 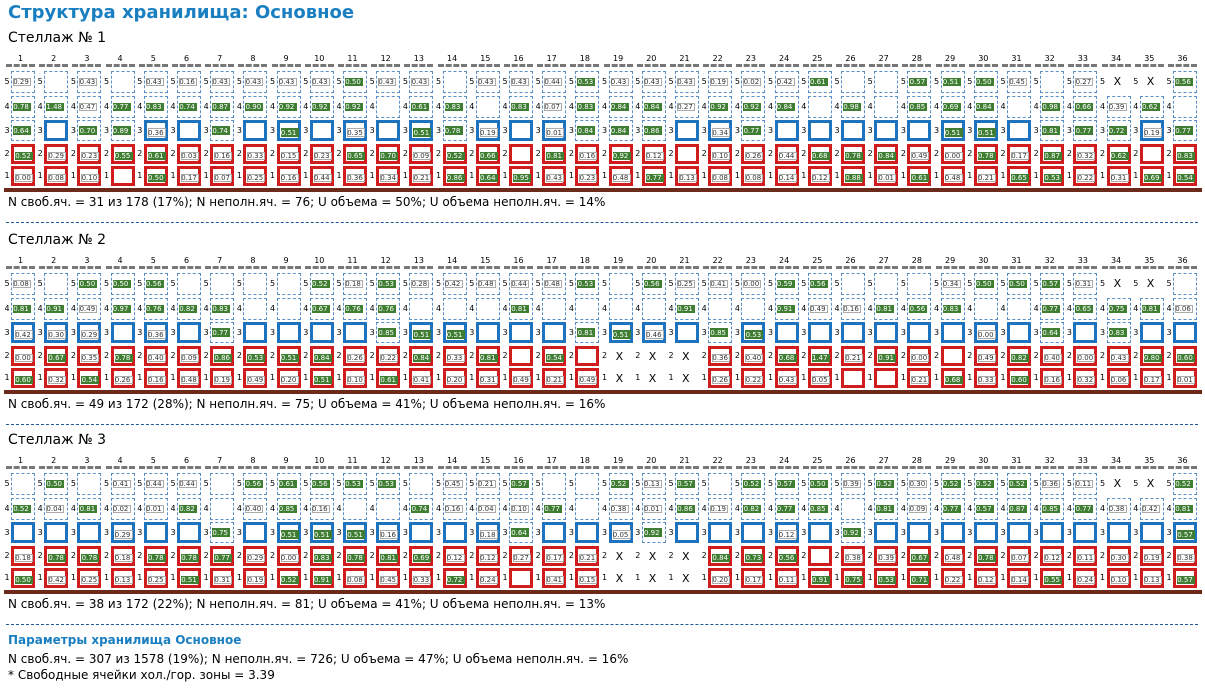 What do you see at coordinates (421, 154) in the screenshot?
I see `storage-cell: 0.09` at bounding box center [421, 154].